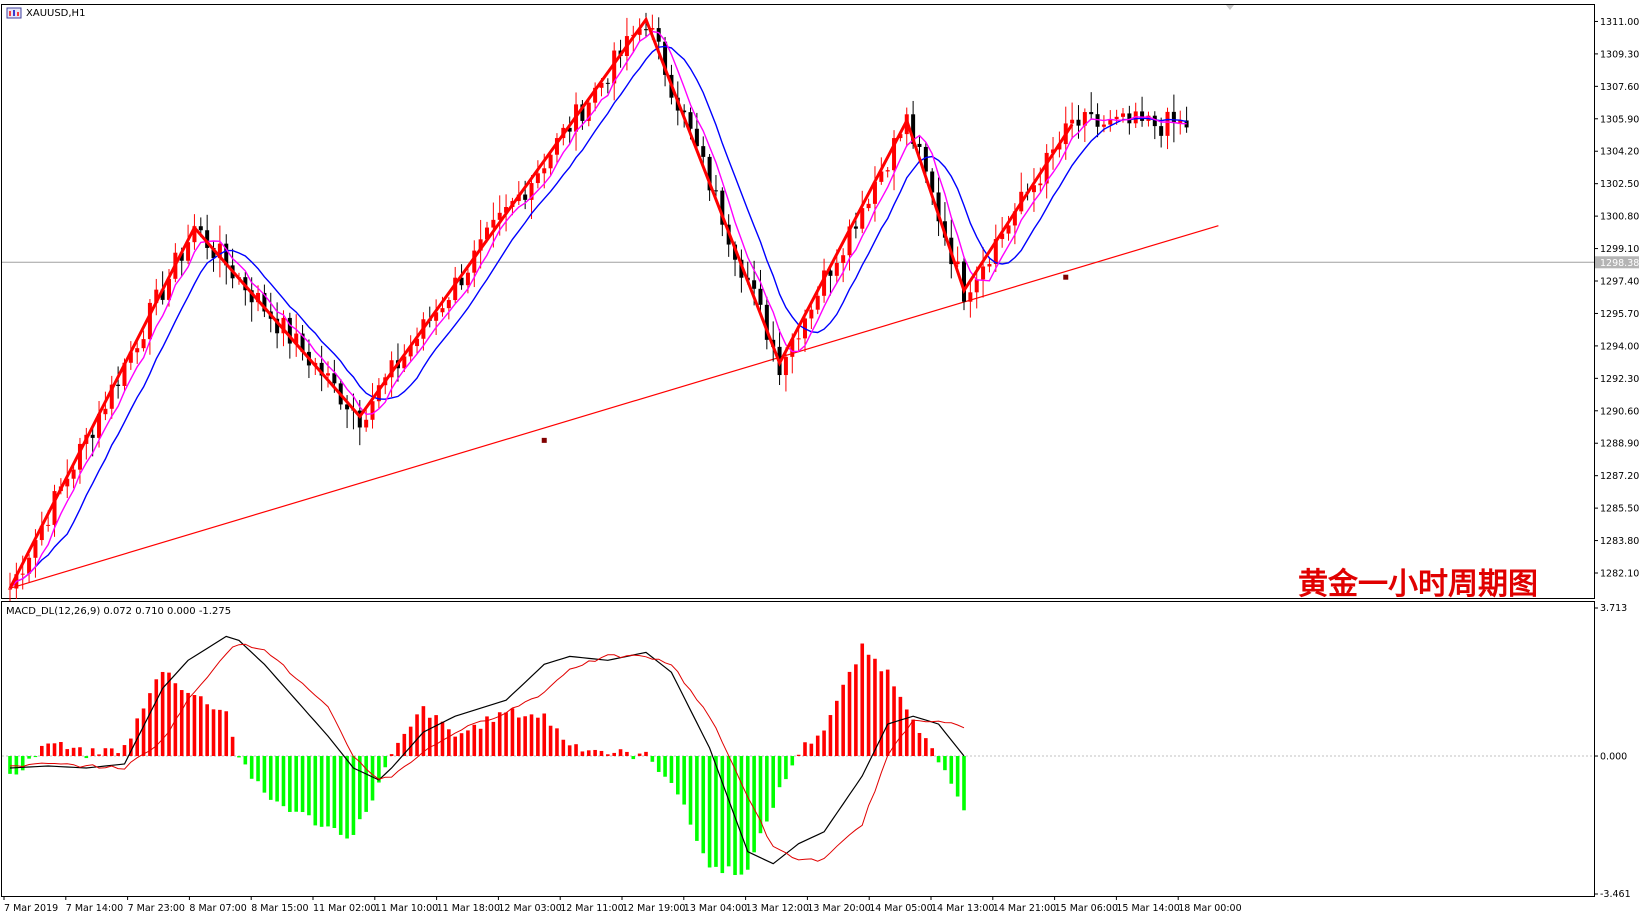  What do you see at coordinates (777, 908) in the screenshot?
I see `time-axis-label: 13 Mar 12:00` at bounding box center [777, 908].